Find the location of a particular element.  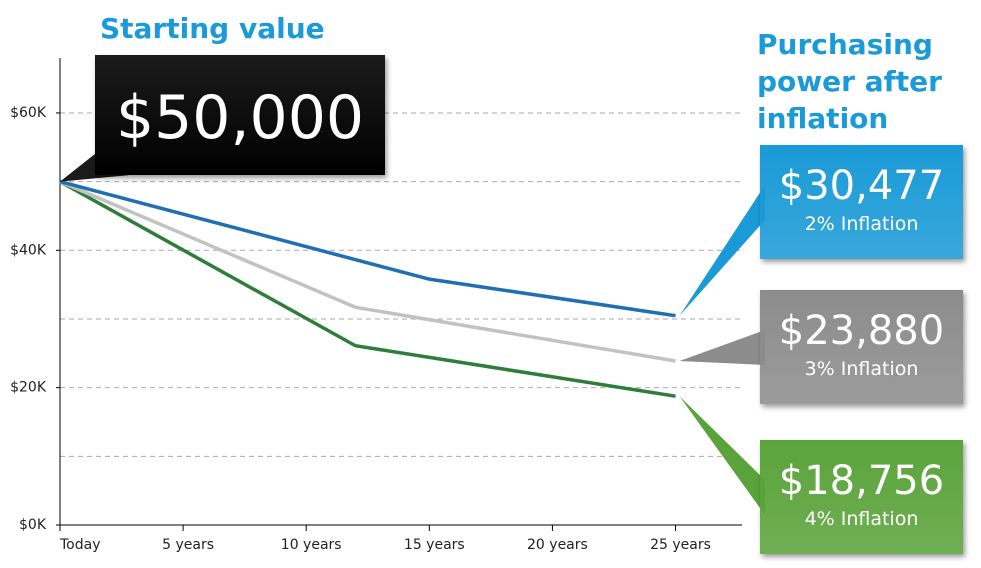

x-tick-label: Today is located at coordinates (80, 545).